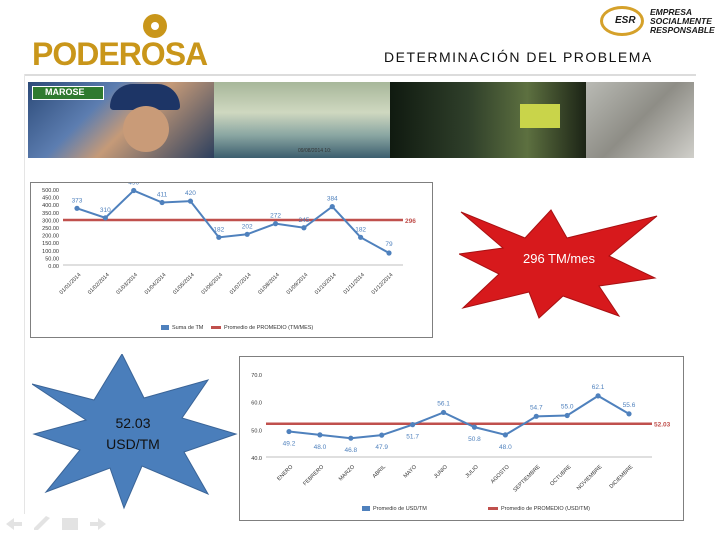 Image resolution: width=720 pixels, height=540 pixels. Describe the element at coordinates (383, 284) in the screenshot. I see `tm-x-tick-label: 01/12/2014` at that location.